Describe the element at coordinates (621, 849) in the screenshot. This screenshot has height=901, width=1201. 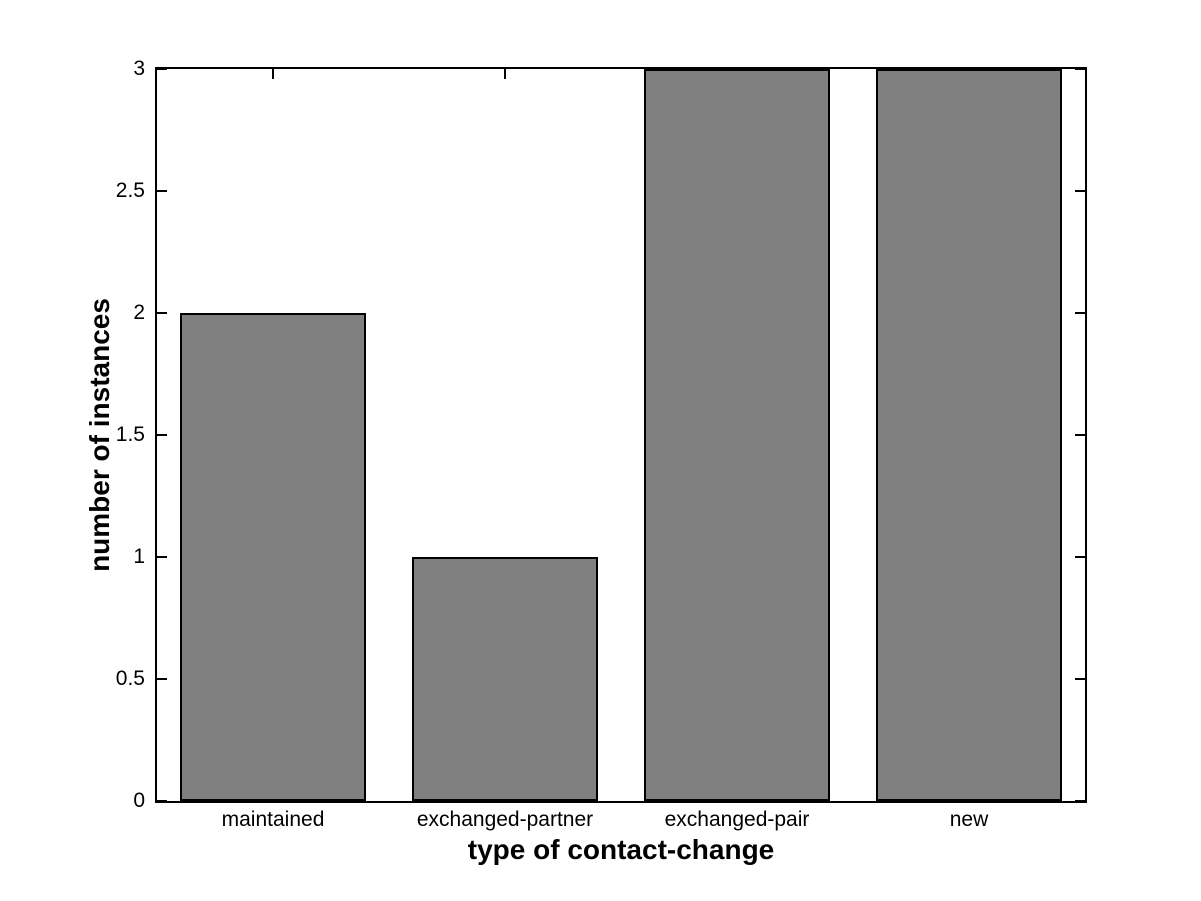
I see `x-axis-label: type of contact-change` at that location.